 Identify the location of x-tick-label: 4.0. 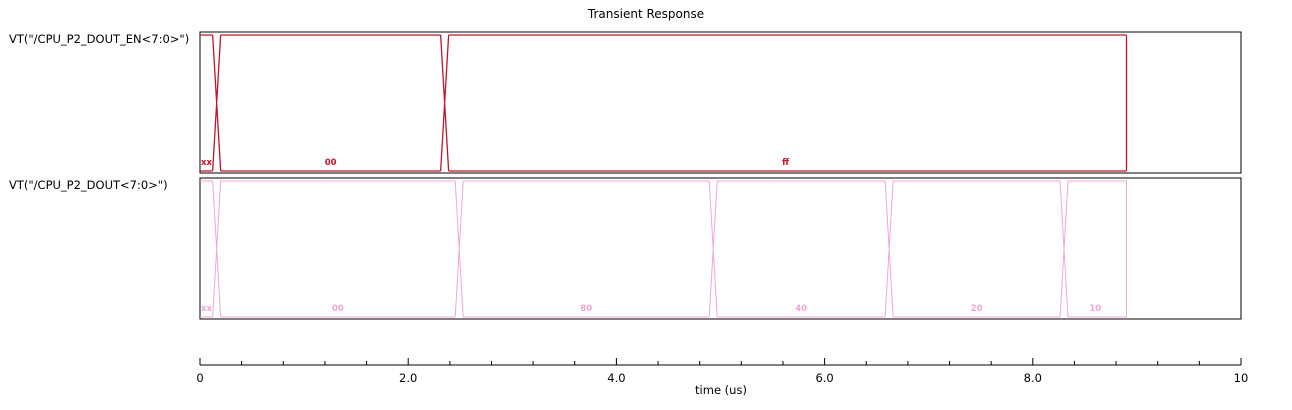
(616, 378).